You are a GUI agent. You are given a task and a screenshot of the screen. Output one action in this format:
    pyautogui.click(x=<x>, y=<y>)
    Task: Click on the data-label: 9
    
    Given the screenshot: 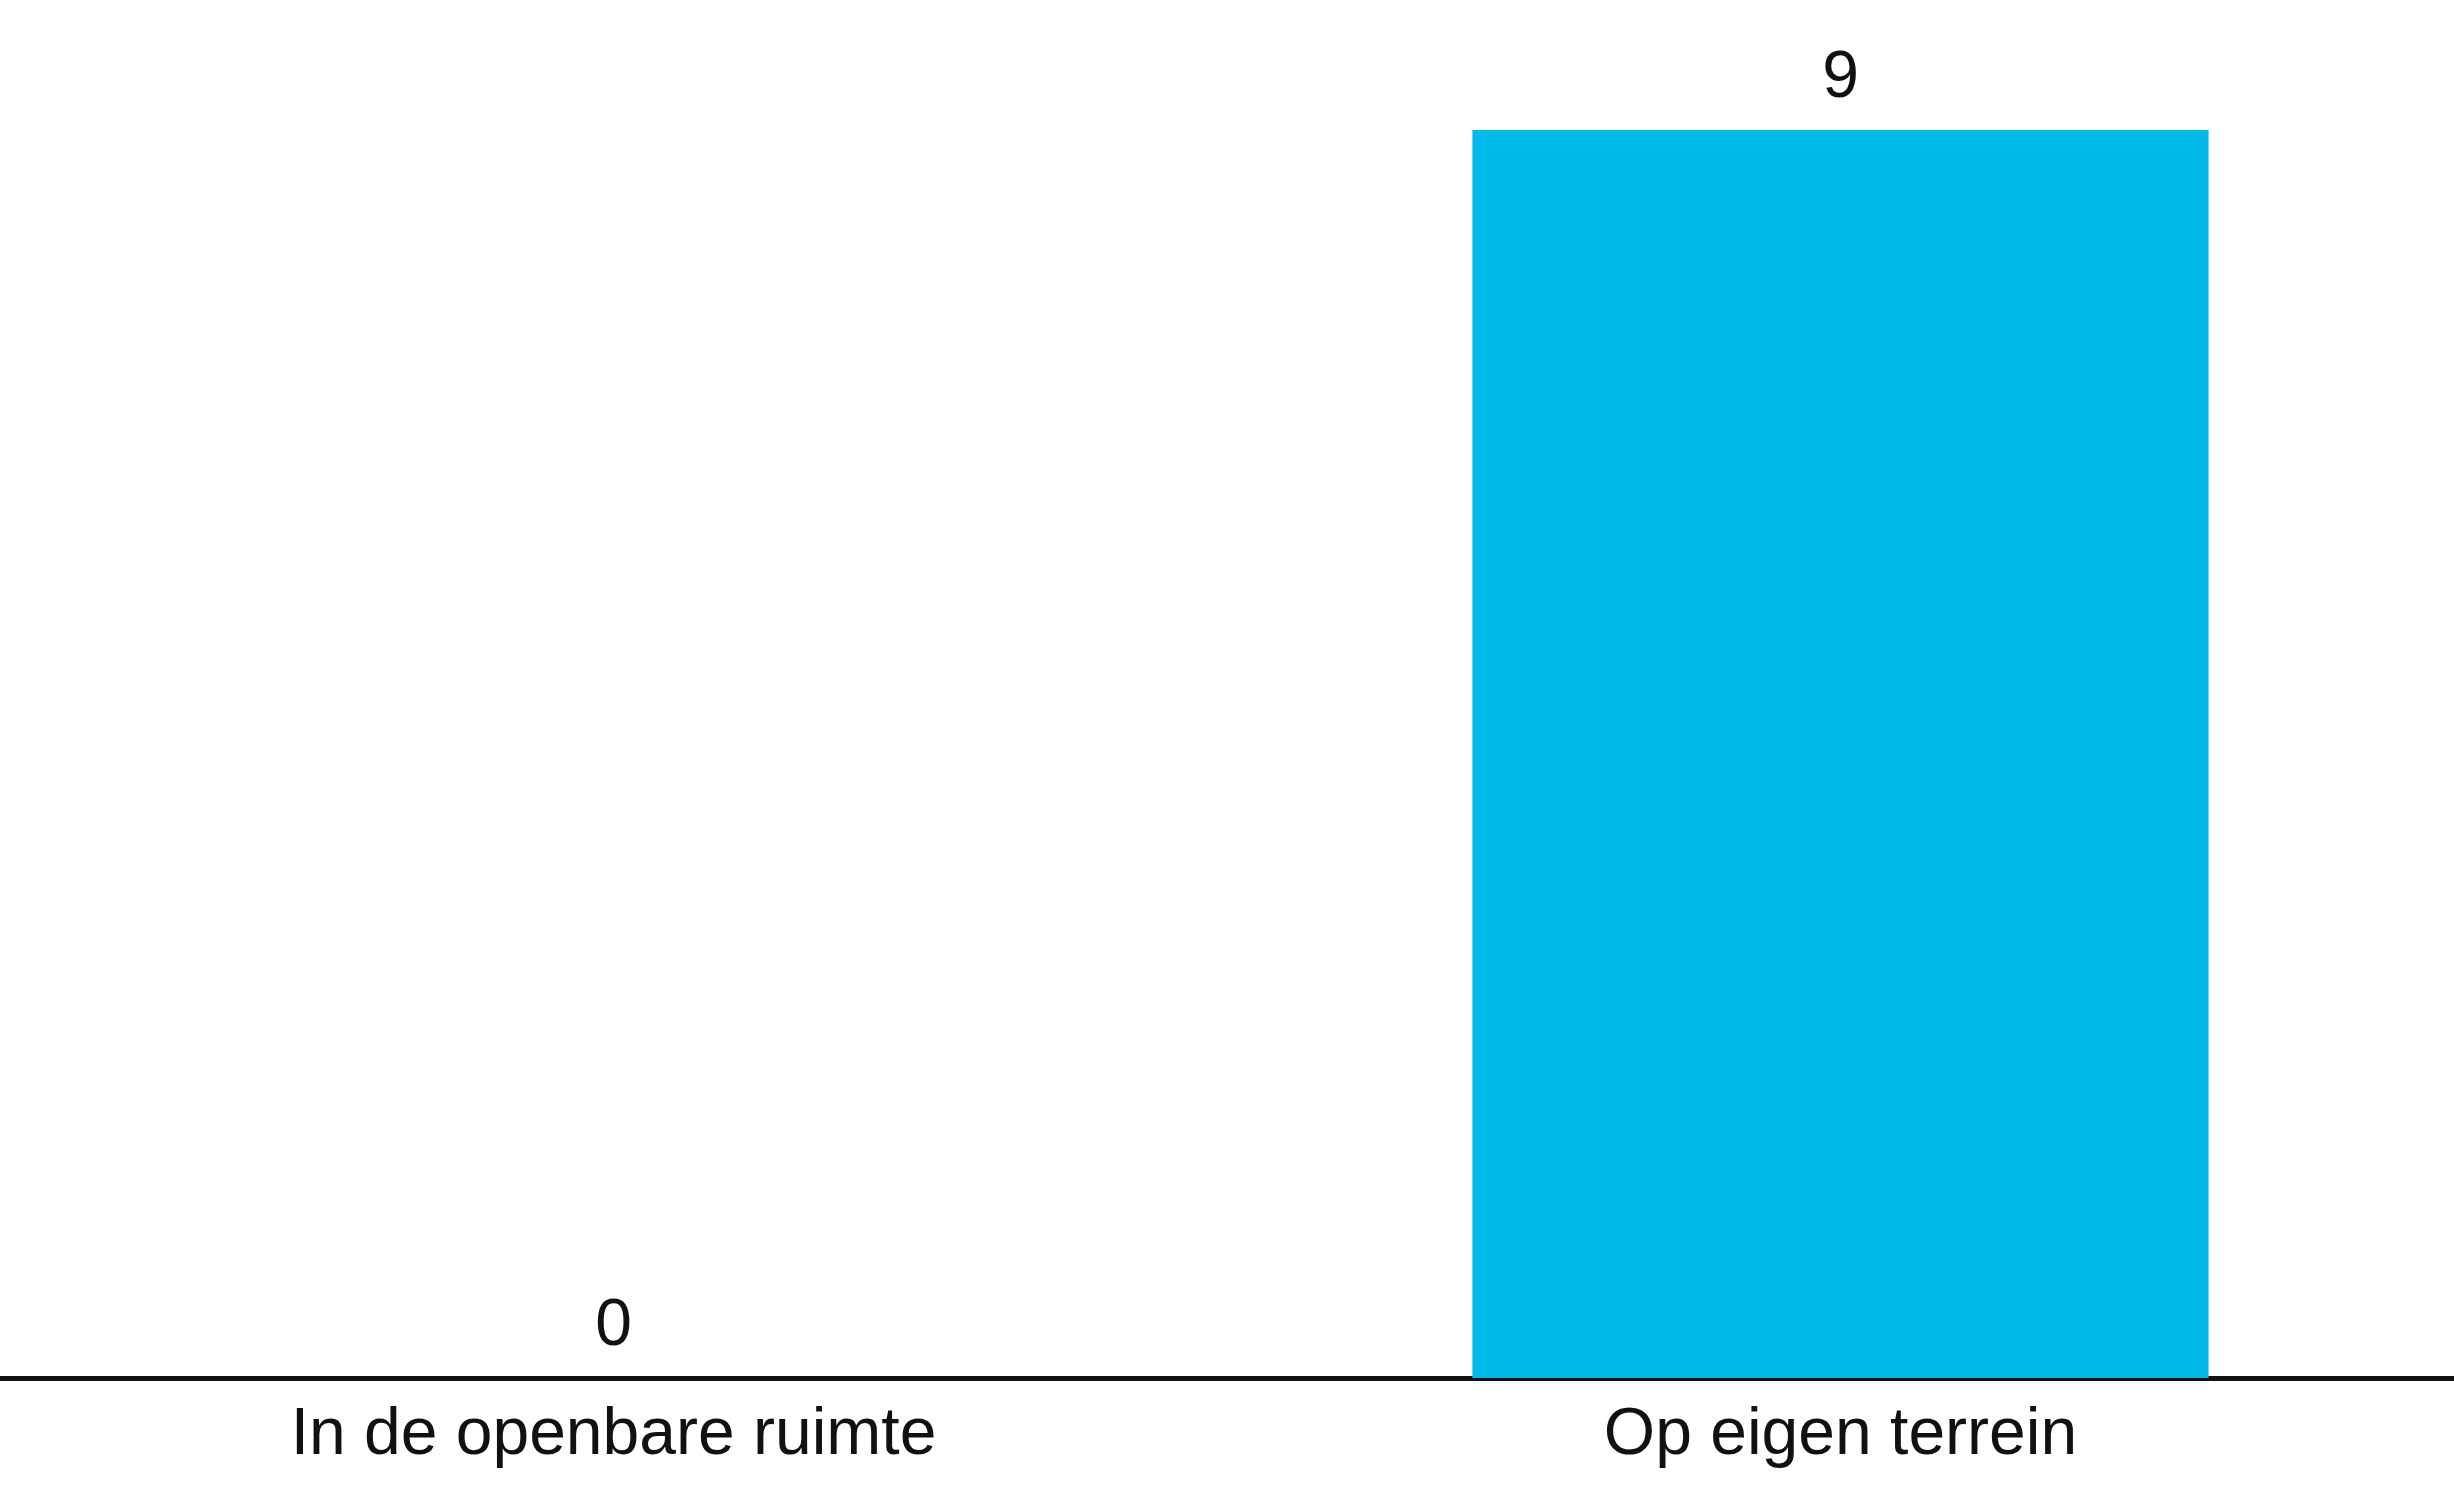 What is the action you would take?
    pyautogui.click(x=1840, y=74)
    